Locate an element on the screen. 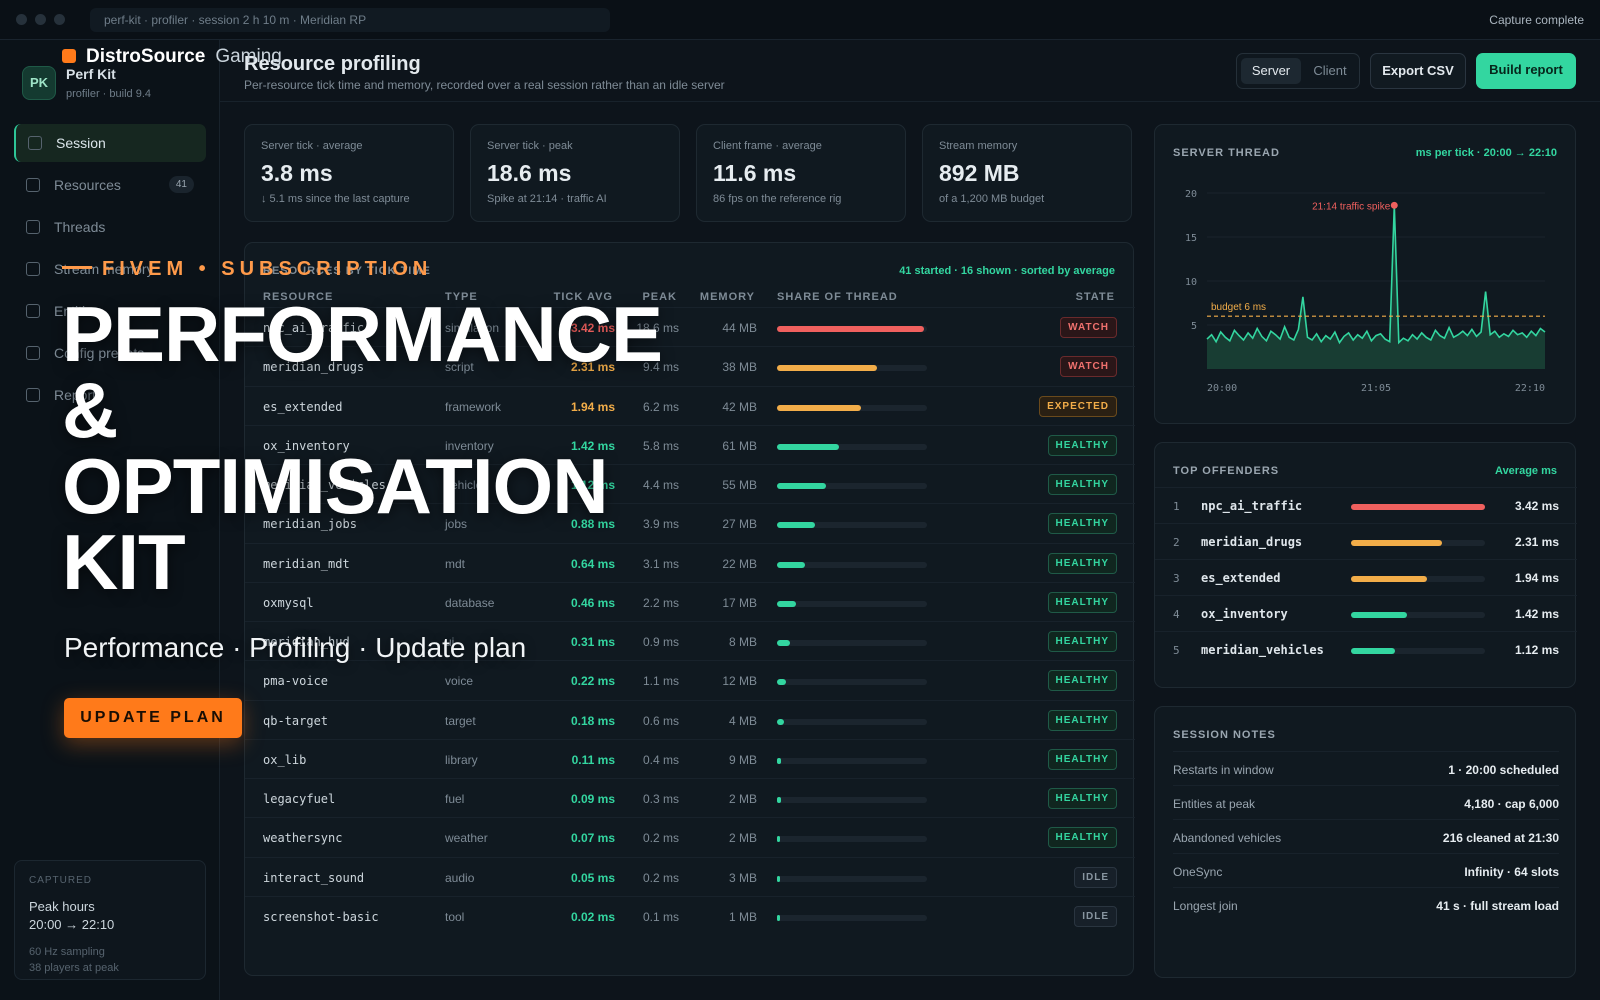  tick-avg: 0.02 ms is located at coordinates (592, 916).